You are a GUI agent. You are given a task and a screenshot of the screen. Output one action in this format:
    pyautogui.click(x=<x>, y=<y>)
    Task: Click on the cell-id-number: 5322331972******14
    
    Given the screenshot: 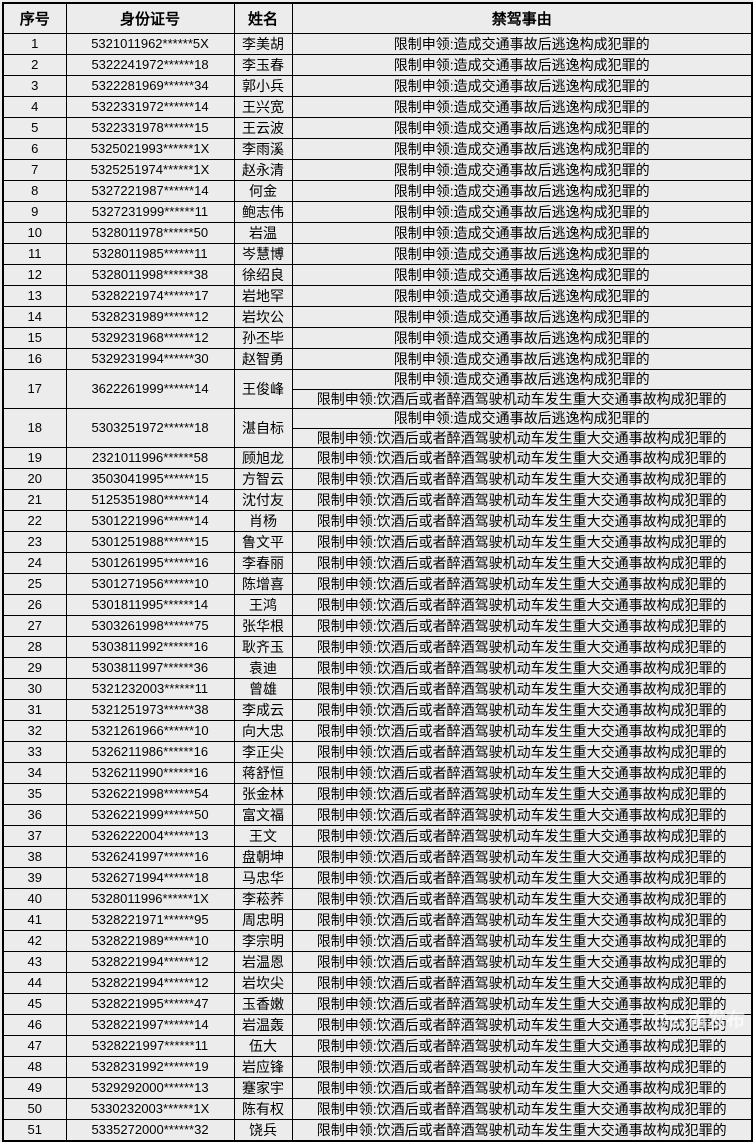 What is the action you would take?
    pyautogui.click(x=150, y=106)
    